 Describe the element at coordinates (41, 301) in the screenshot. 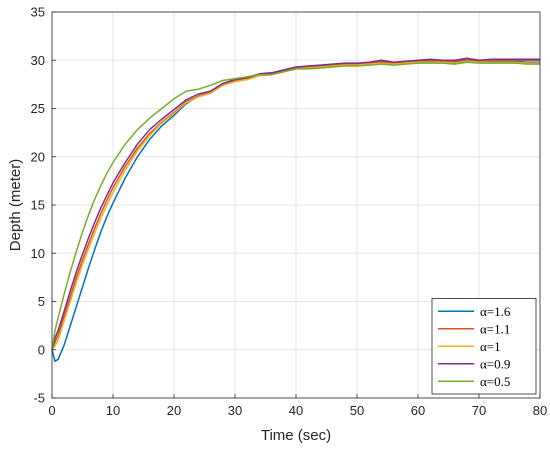

I see `y-tick-label: 5` at that location.